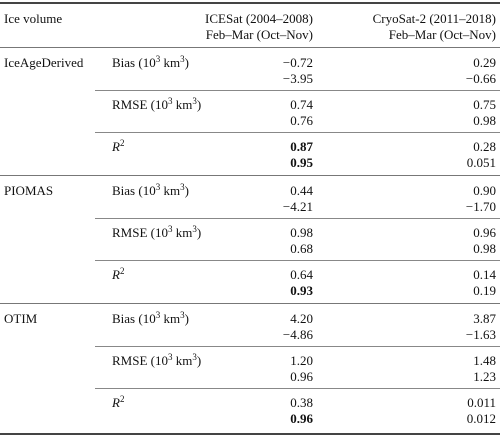  What do you see at coordinates (484, 232) in the screenshot?
I see `cryosat-value: 0.96` at bounding box center [484, 232].